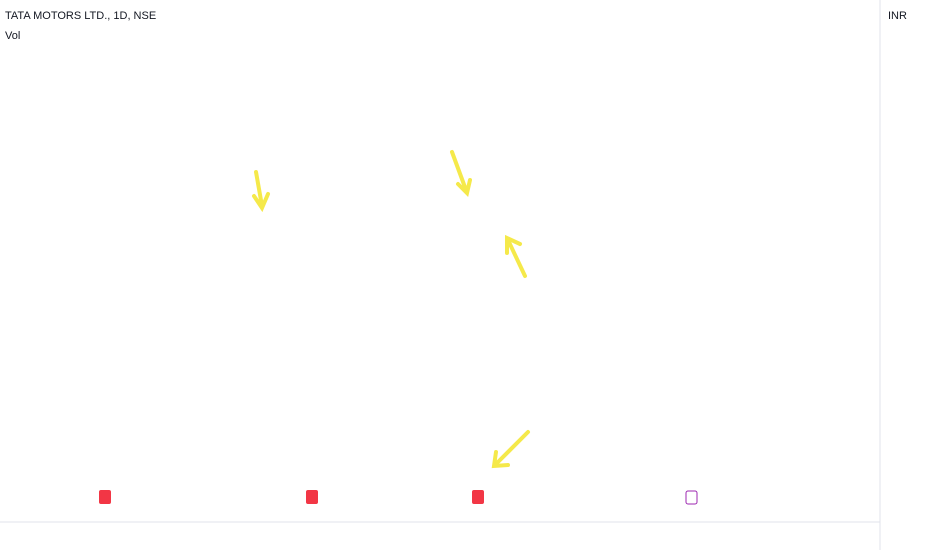  What do you see at coordinates (12, 36) in the screenshot?
I see `volume-label: Vol` at bounding box center [12, 36].